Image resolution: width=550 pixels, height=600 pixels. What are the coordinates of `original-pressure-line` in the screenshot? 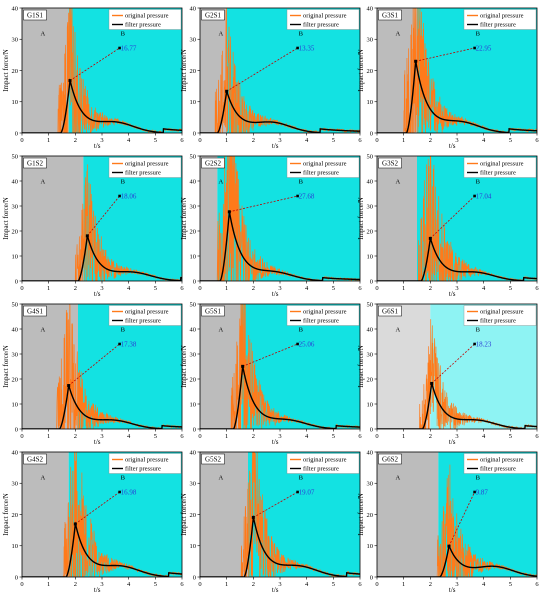 It's located at (280, 366).